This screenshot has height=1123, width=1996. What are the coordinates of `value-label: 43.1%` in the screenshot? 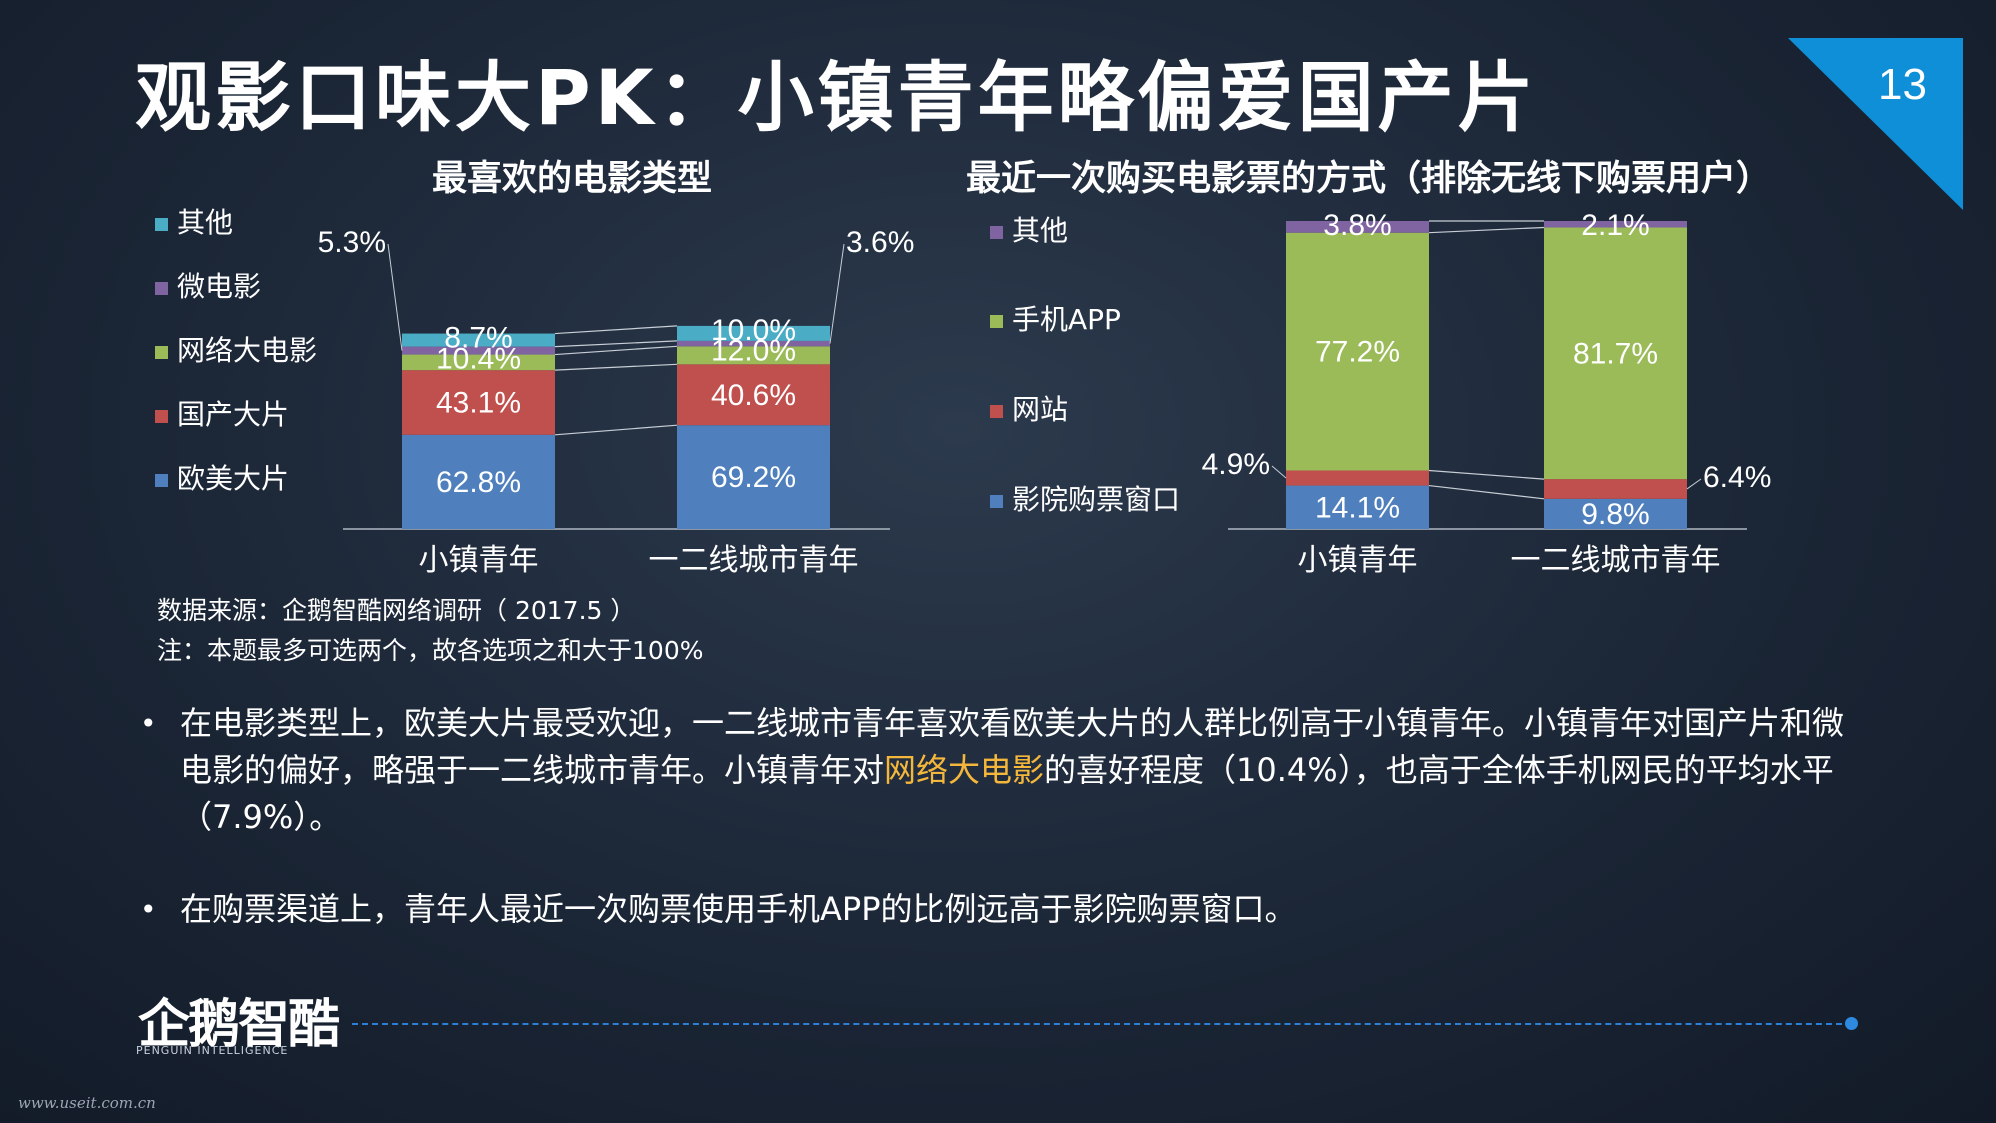 It's located at (478, 402).